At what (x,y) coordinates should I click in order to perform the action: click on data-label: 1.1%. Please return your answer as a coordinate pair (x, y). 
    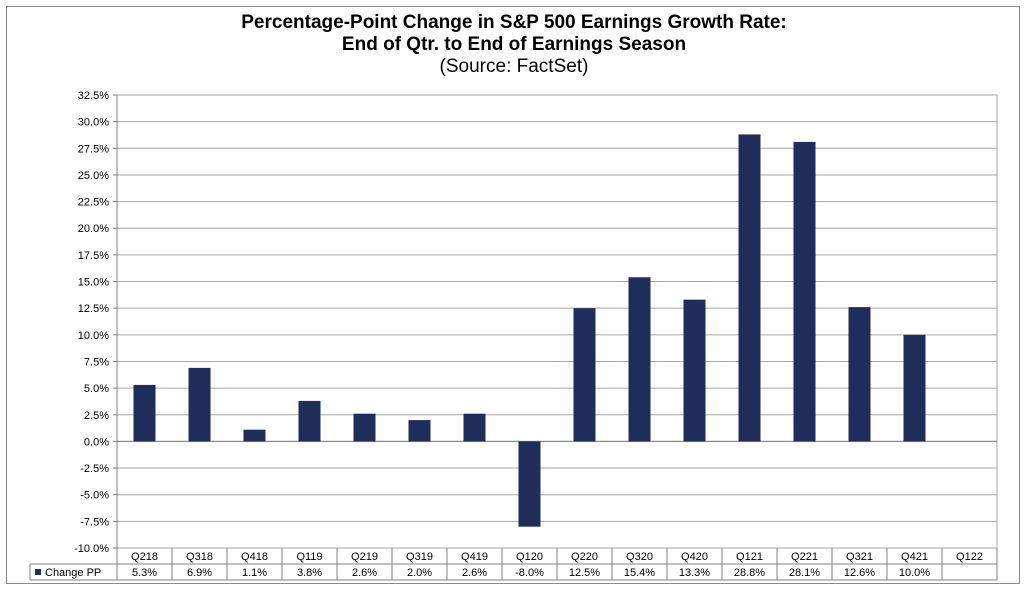
    Looking at the image, I should click on (254, 573).